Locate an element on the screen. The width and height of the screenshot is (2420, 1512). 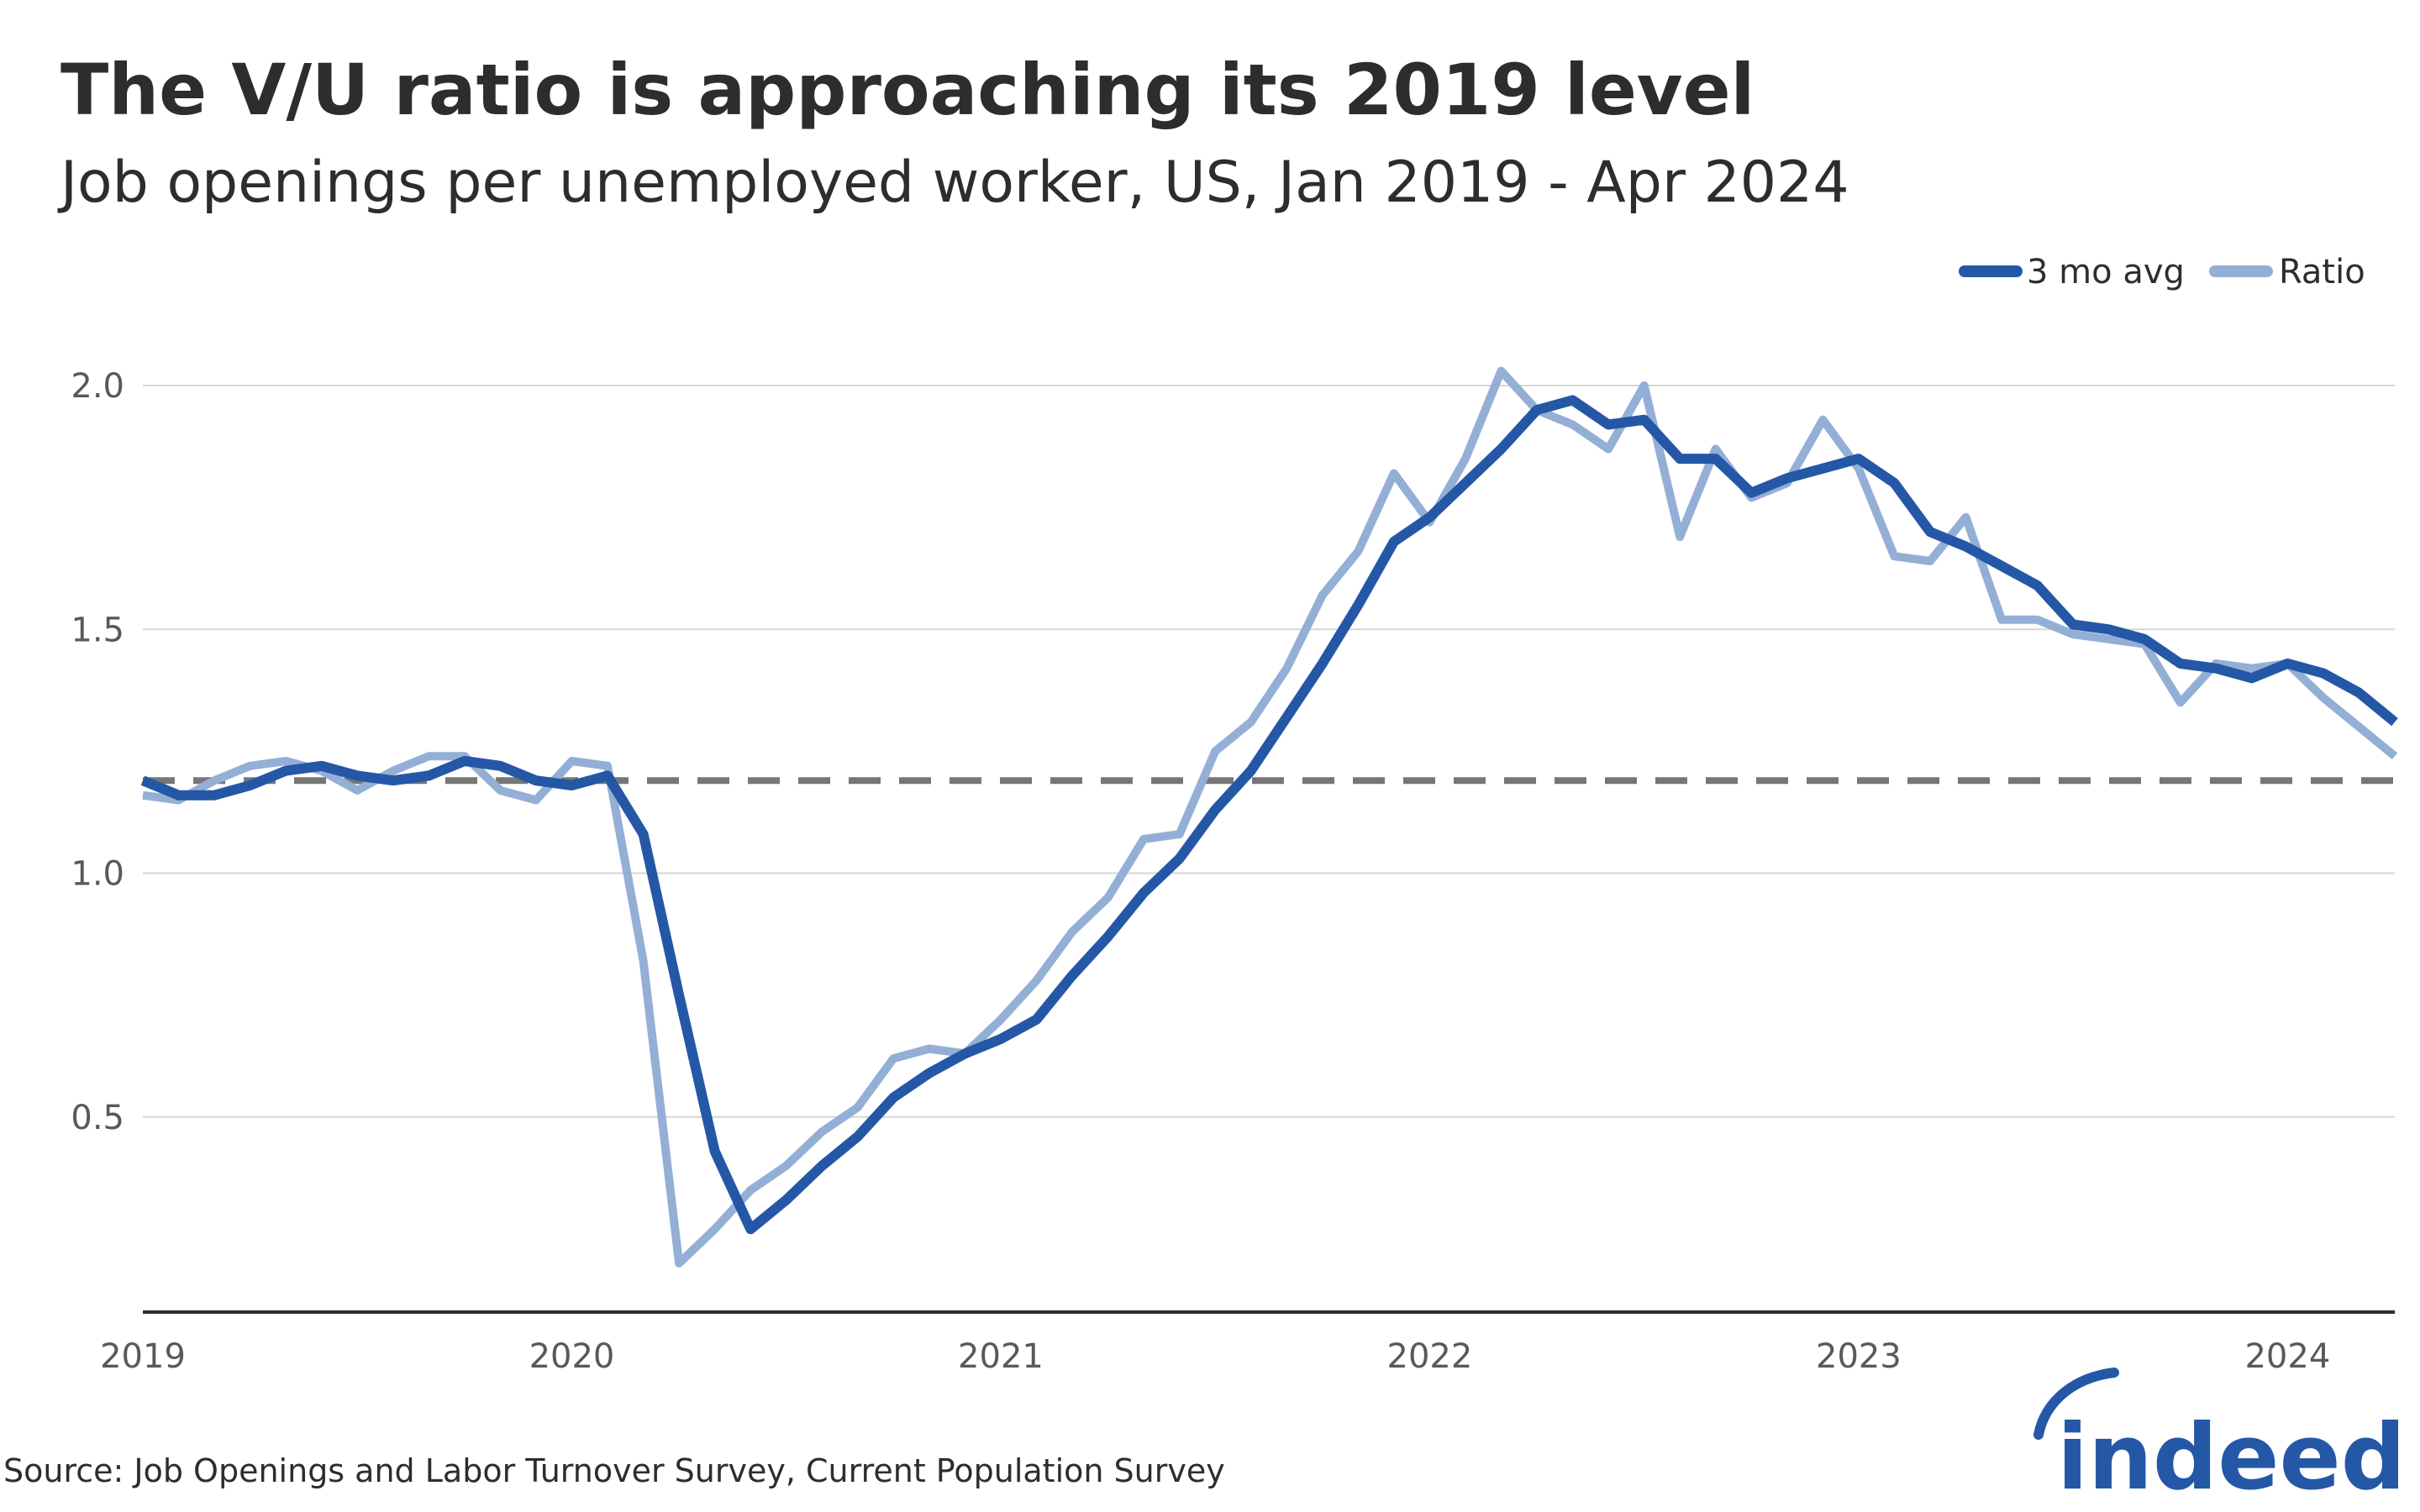
x-axis-ticks: 2019 2020 2021 2022 2023 2024 is located at coordinates (1215, 1356).